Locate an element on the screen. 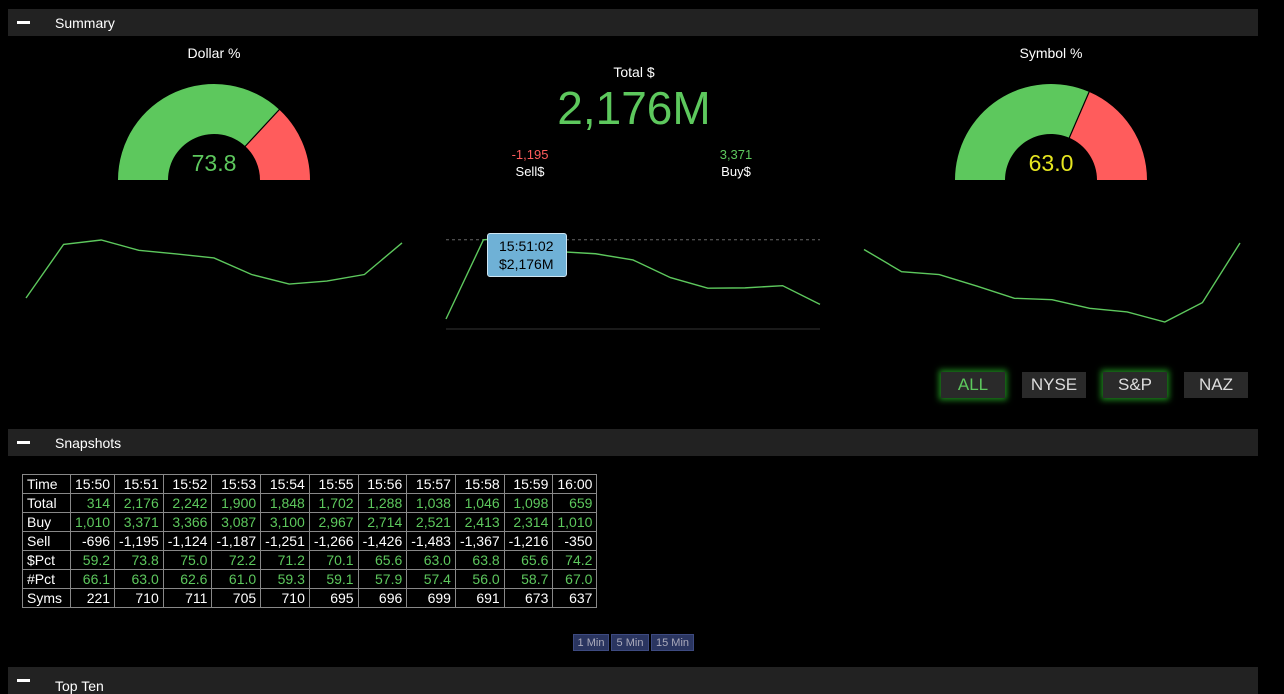 The width and height of the screenshot is (1284, 694). table-cell: 72.2 is located at coordinates (236, 560).